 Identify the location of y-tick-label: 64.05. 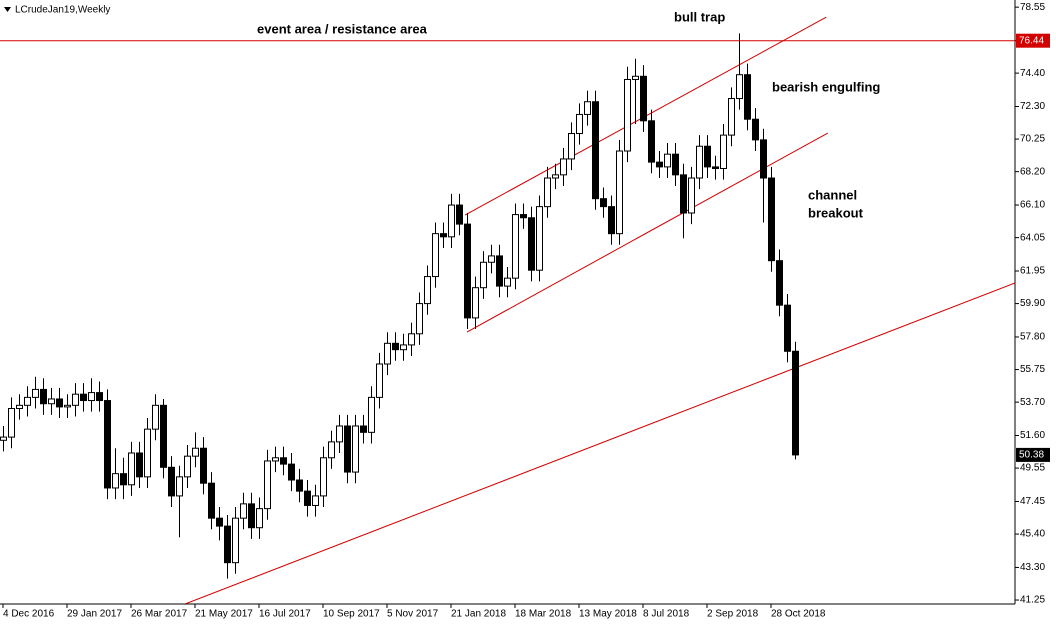
(1032, 237).